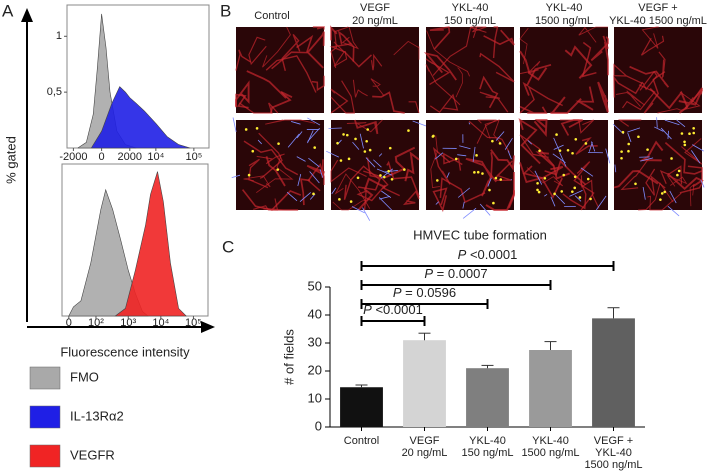 This screenshot has width=709, height=474. Describe the element at coordinates (564, 8) in the screenshot. I see `column-label: YKL-40` at that location.